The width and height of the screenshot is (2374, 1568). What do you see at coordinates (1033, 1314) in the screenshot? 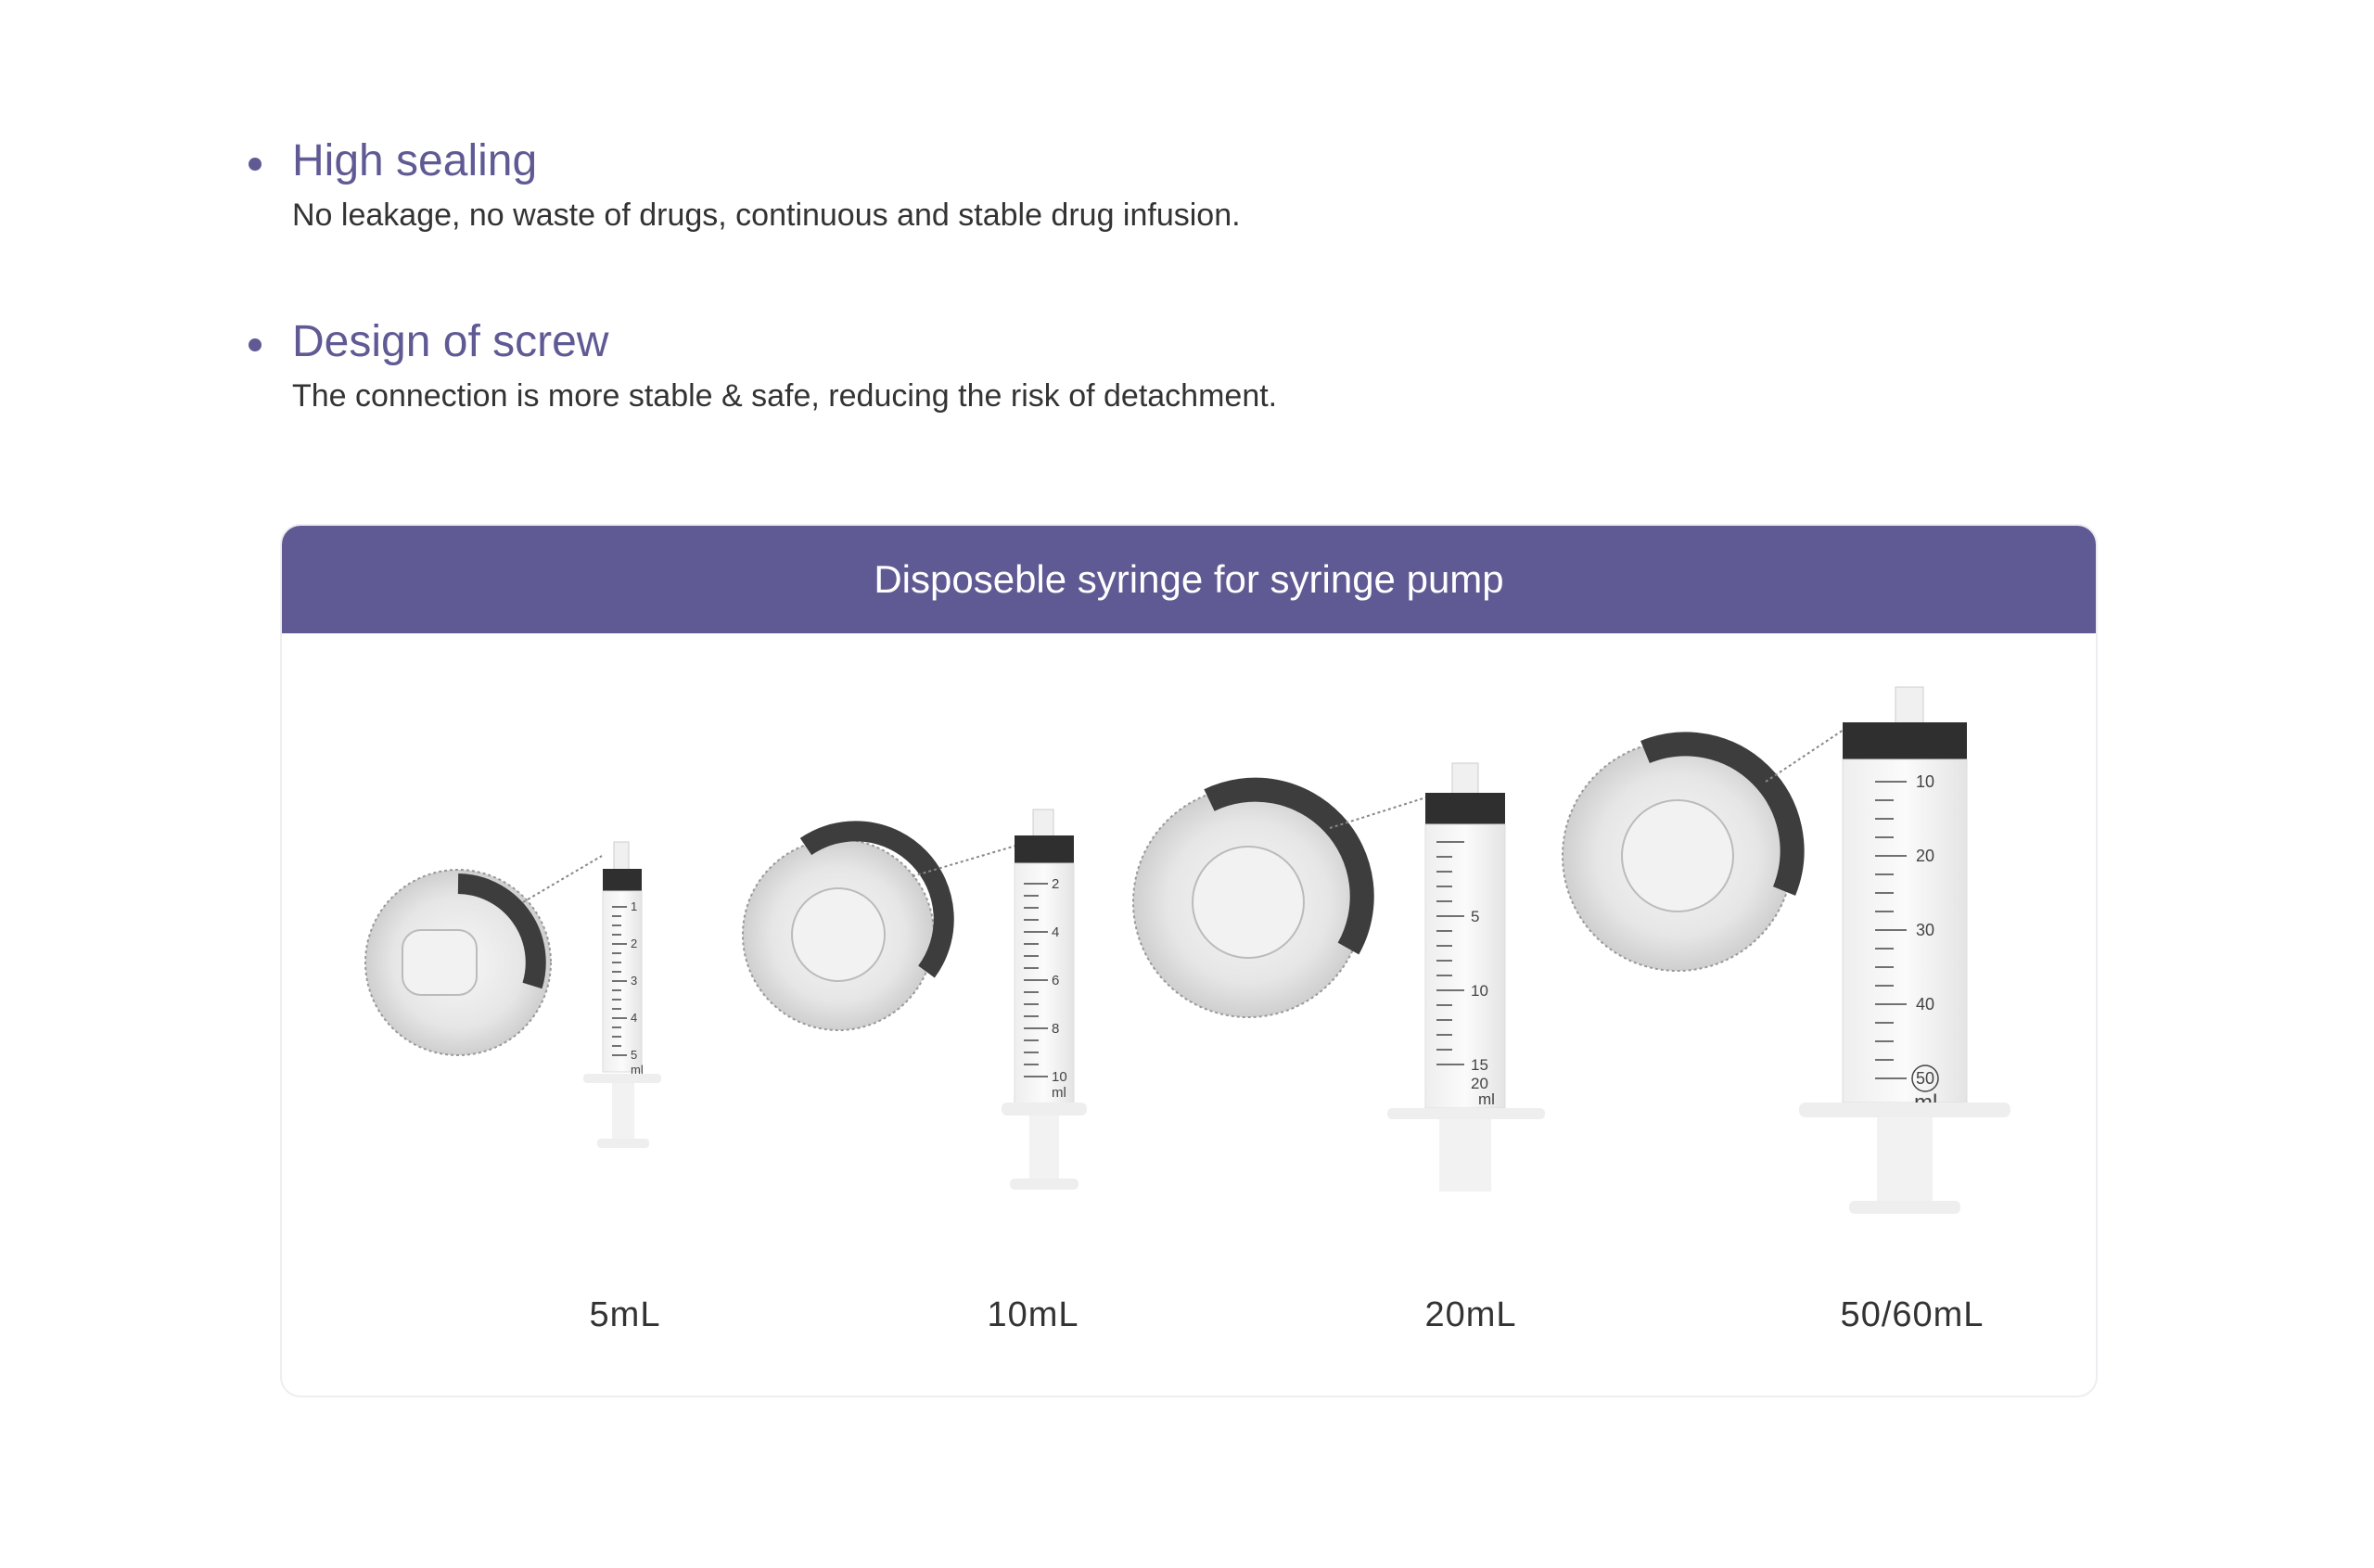
I see `size-label-10ml: 10mL` at bounding box center [1033, 1314].